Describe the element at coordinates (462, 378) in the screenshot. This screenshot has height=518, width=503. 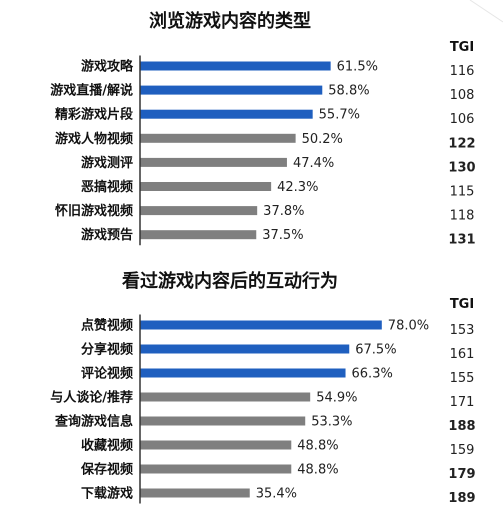
I see `tgi-value: 155` at that location.